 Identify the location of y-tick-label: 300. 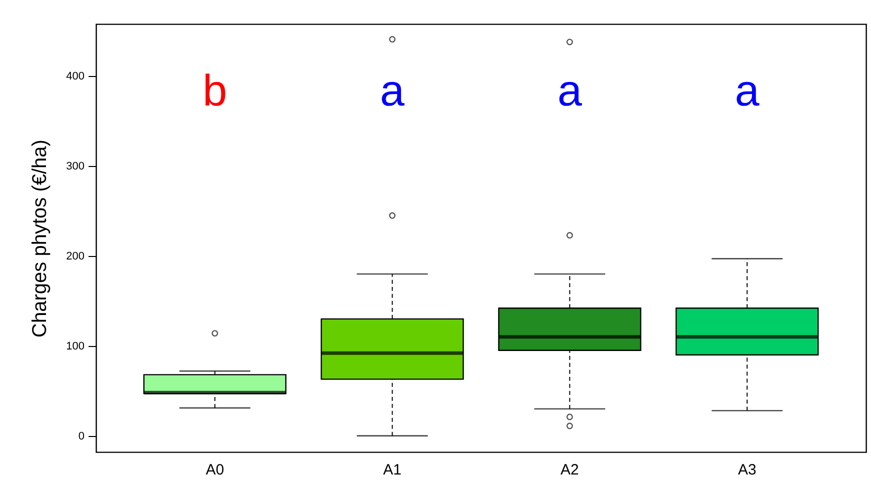
(75, 166).